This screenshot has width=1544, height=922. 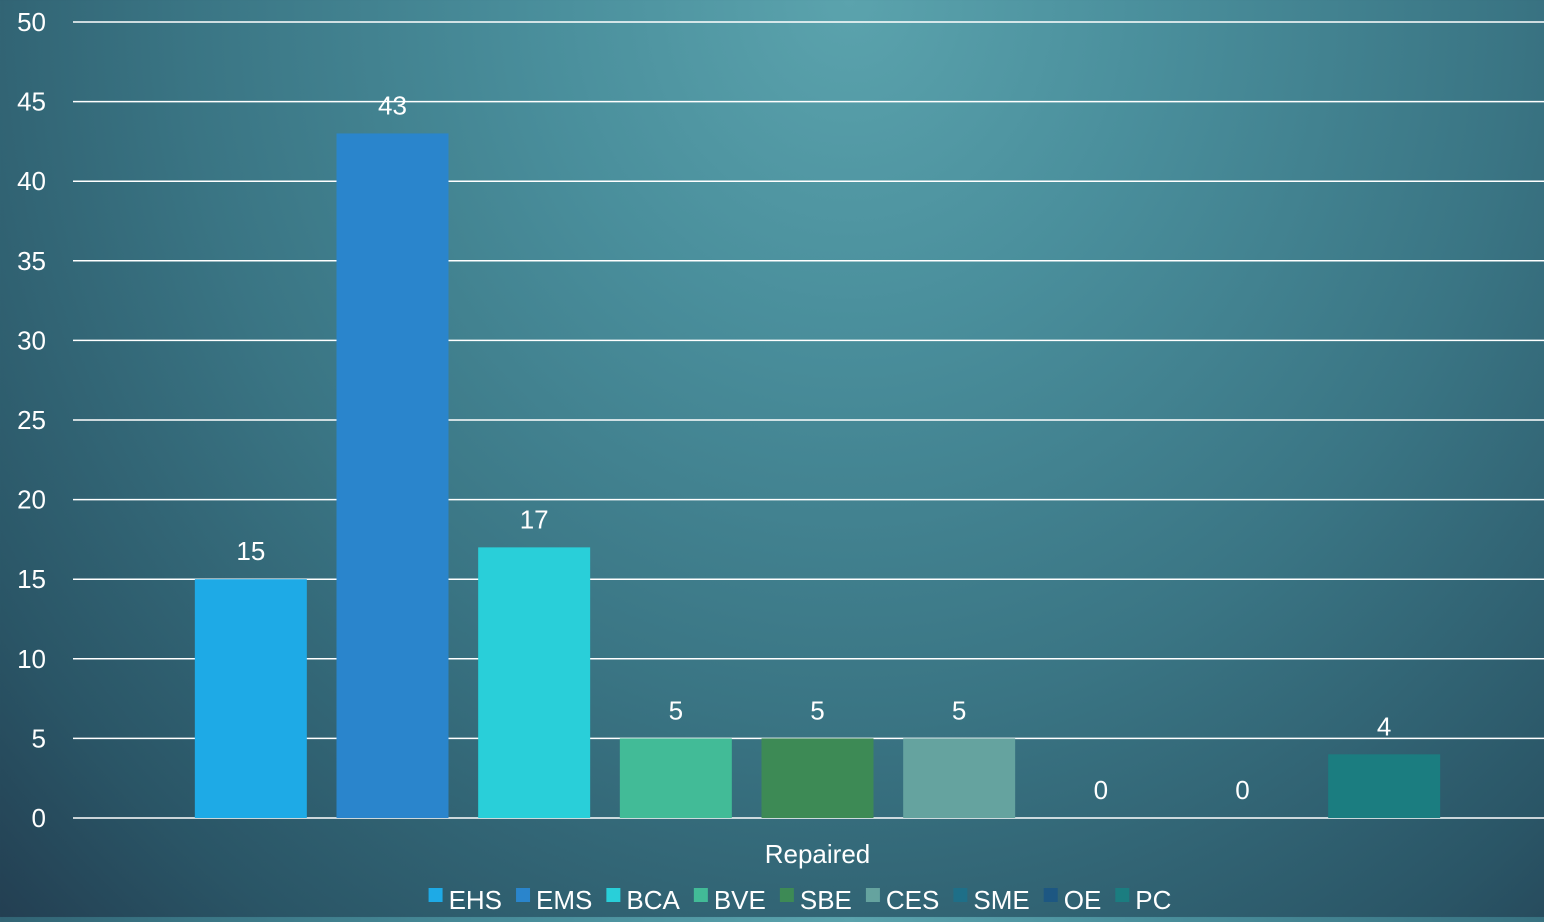 I want to click on x-category-label: Repaired, so click(x=818, y=854).